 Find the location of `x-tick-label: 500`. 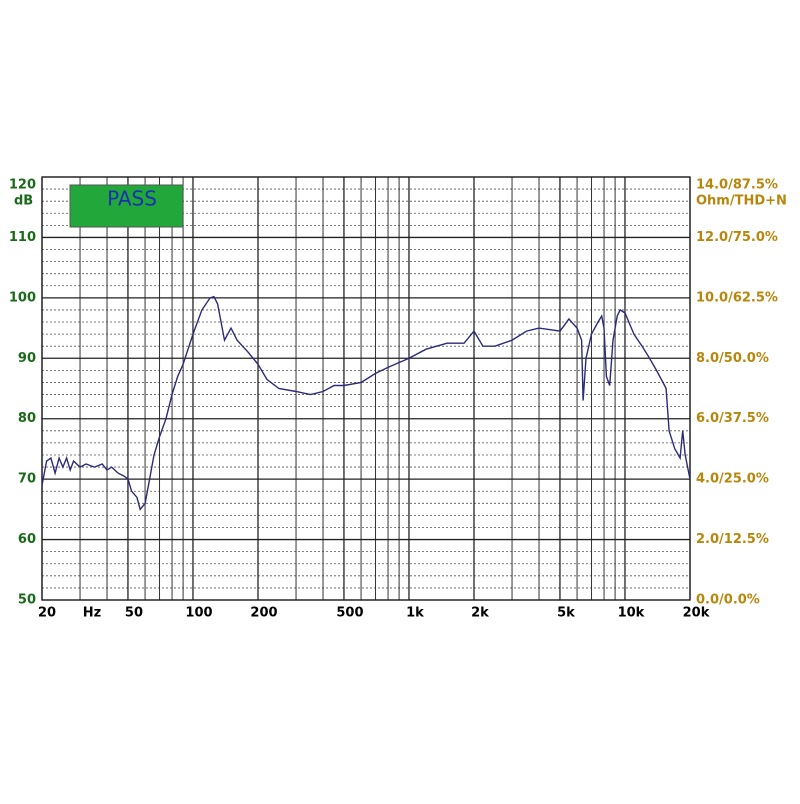

x-tick-label: 500 is located at coordinates (349, 613).